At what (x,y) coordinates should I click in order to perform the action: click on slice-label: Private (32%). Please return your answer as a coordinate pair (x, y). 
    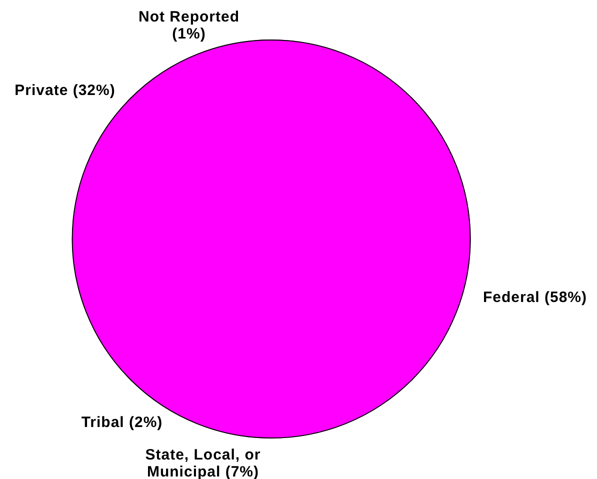
    Looking at the image, I should click on (65, 90).